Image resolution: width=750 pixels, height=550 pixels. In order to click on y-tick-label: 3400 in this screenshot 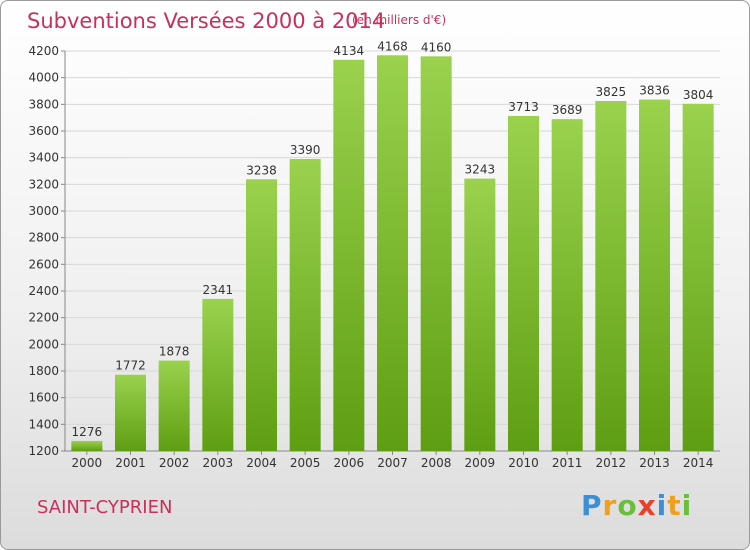, I will do `click(43, 158)`.